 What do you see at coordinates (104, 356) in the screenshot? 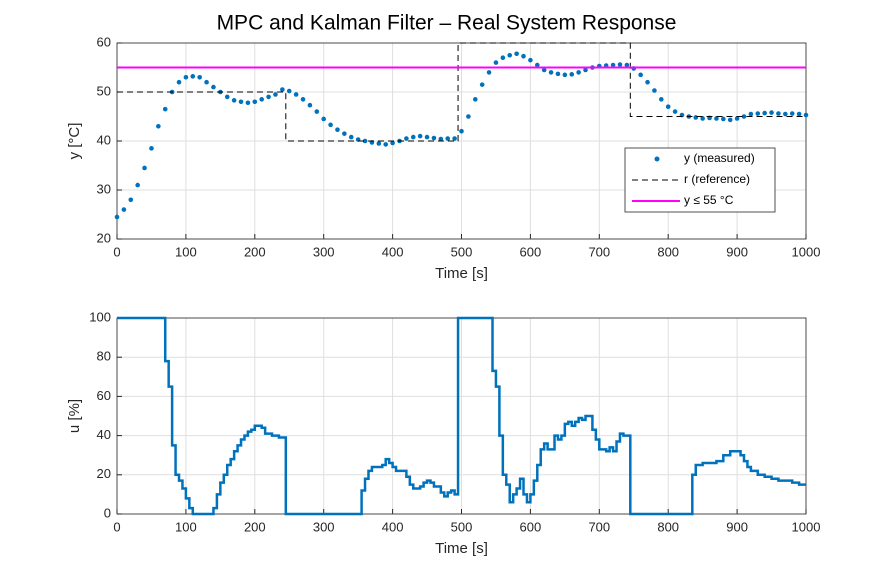
I see `y-tick-label: 80` at bounding box center [104, 356].